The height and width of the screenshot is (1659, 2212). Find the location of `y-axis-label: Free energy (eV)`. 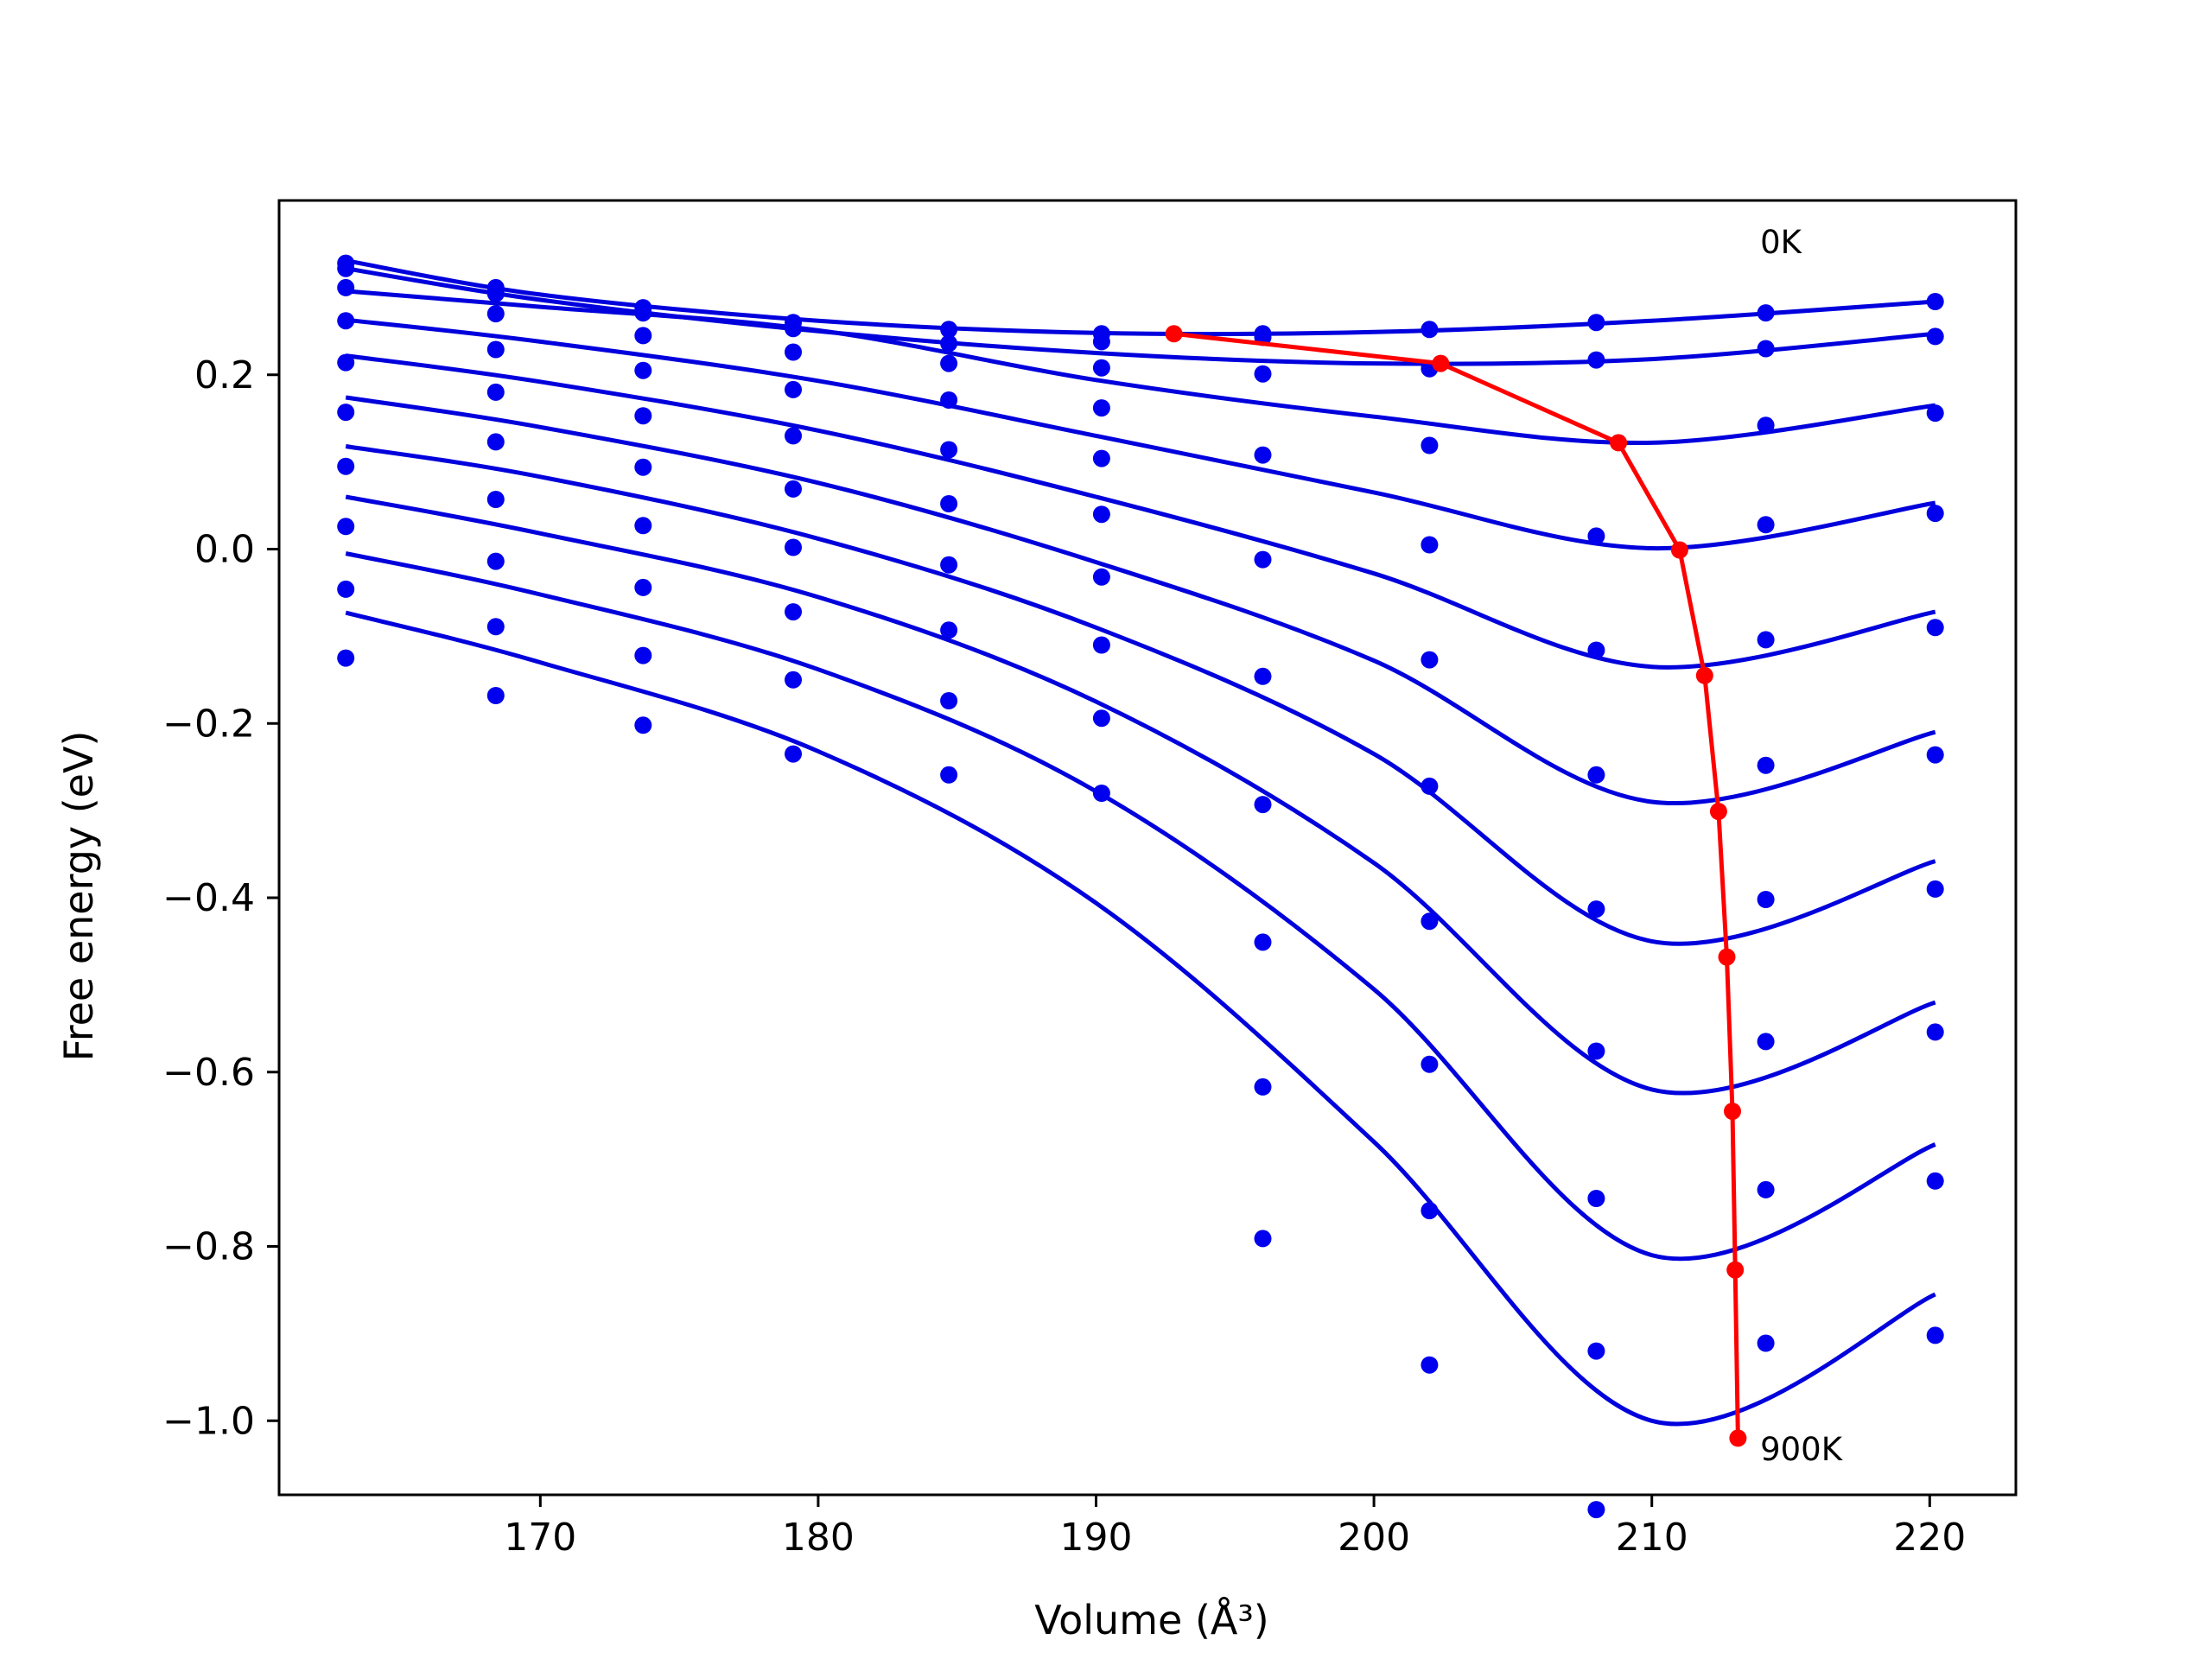

y-axis-label: Free energy (eV) is located at coordinates (78, 897).